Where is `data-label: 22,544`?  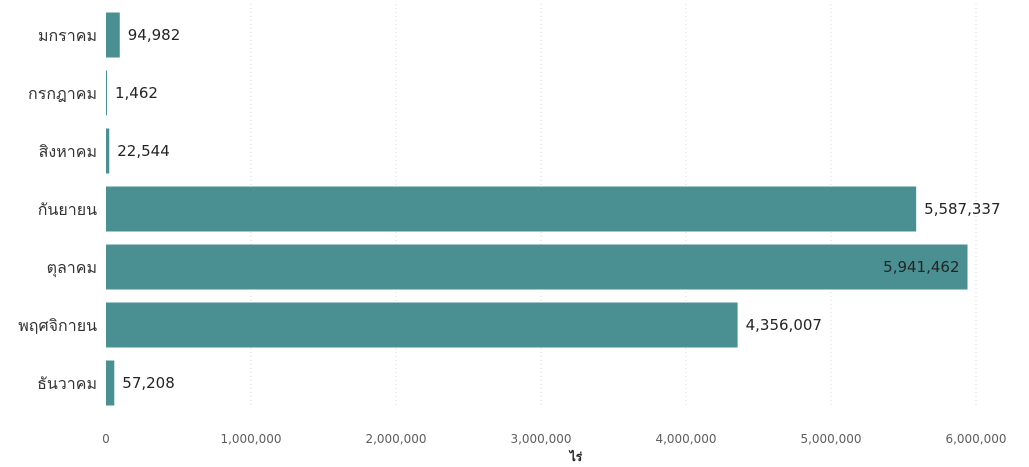
data-label: 22,544 is located at coordinates (143, 151).